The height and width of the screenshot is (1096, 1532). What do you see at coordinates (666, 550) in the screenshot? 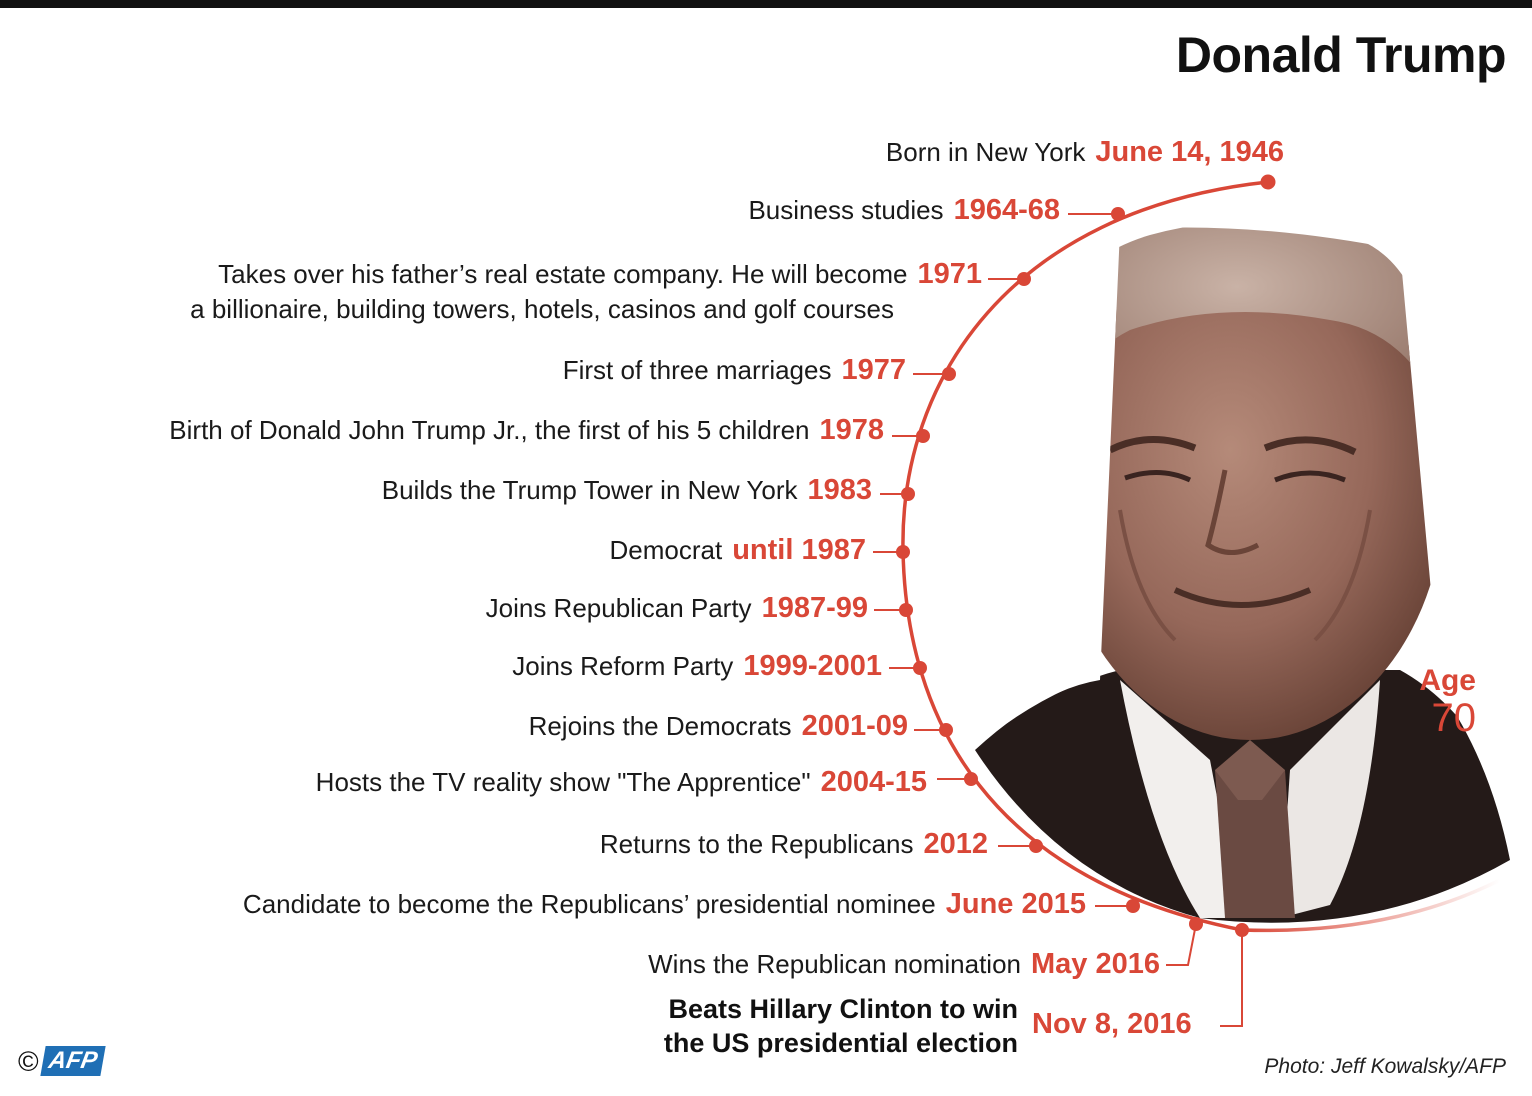
I see `event-desc: Democrat` at bounding box center [666, 550].